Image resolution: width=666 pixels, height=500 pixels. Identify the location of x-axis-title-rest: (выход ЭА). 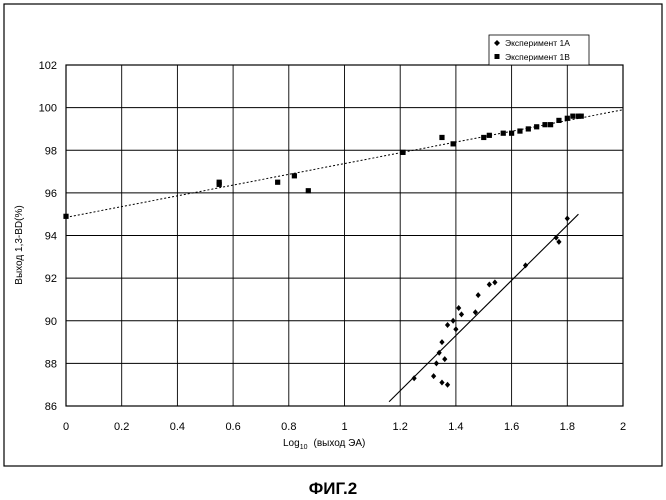
(339, 443).